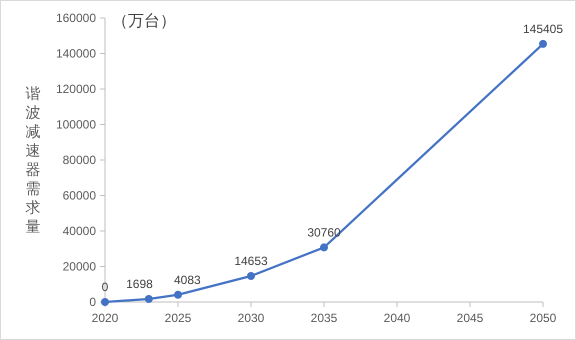 Image resolution: width=576 pixels, height=340 pixels. Describe the element at coordinates (79, 231) in the screenshot. I see `y-tick-label: 40000` at that location.